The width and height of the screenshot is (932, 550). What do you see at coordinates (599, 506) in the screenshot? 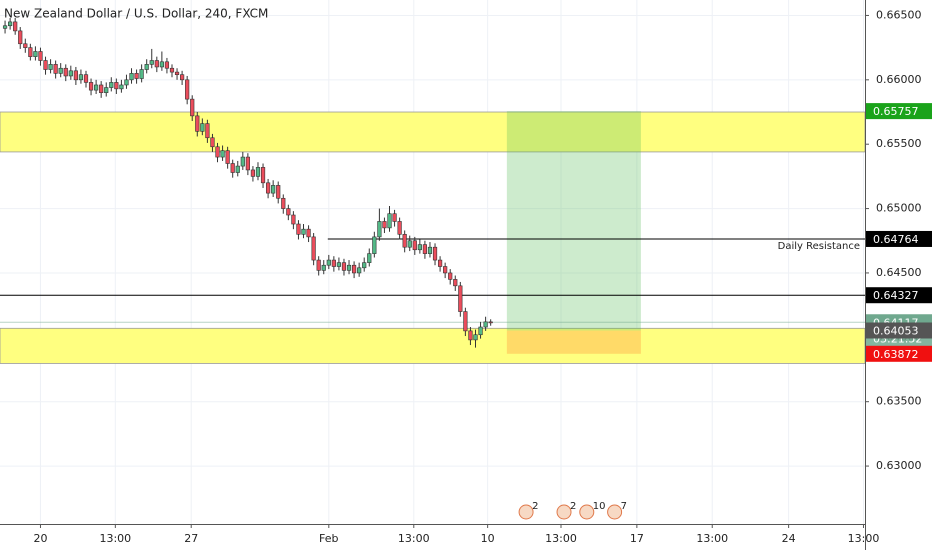
I see `event-count: 10` at bounding box center [599, 506].